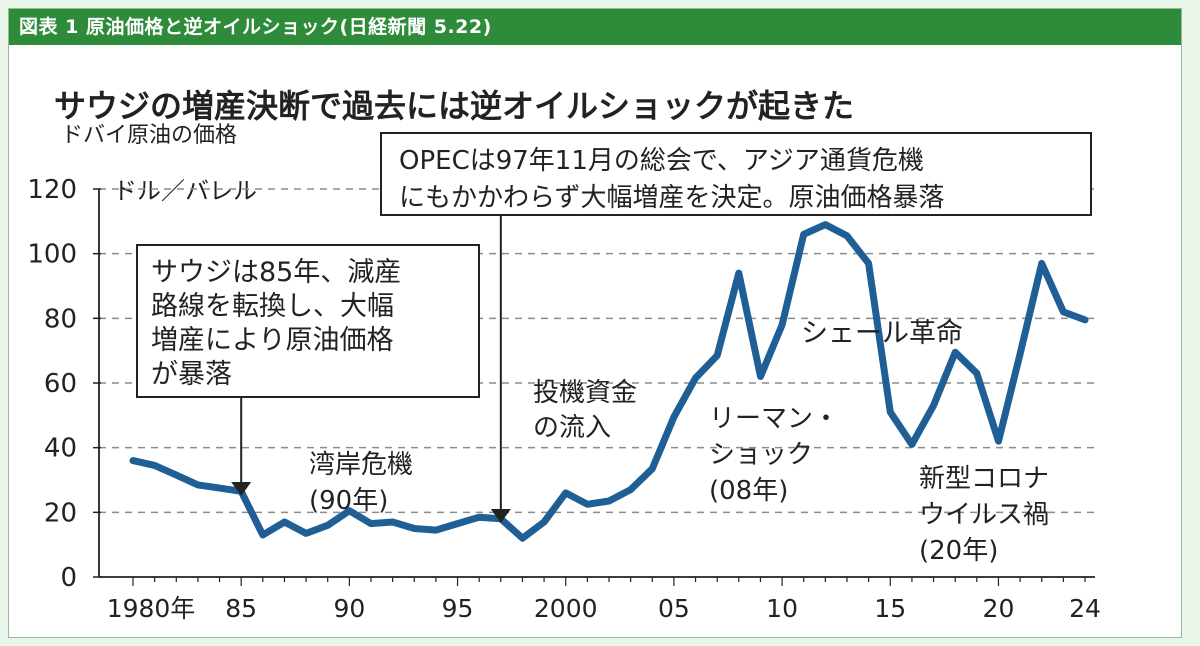  Describe the element at coordinates (60, 513) in the screenshot. I see `y-tick-label: 20` at that location.